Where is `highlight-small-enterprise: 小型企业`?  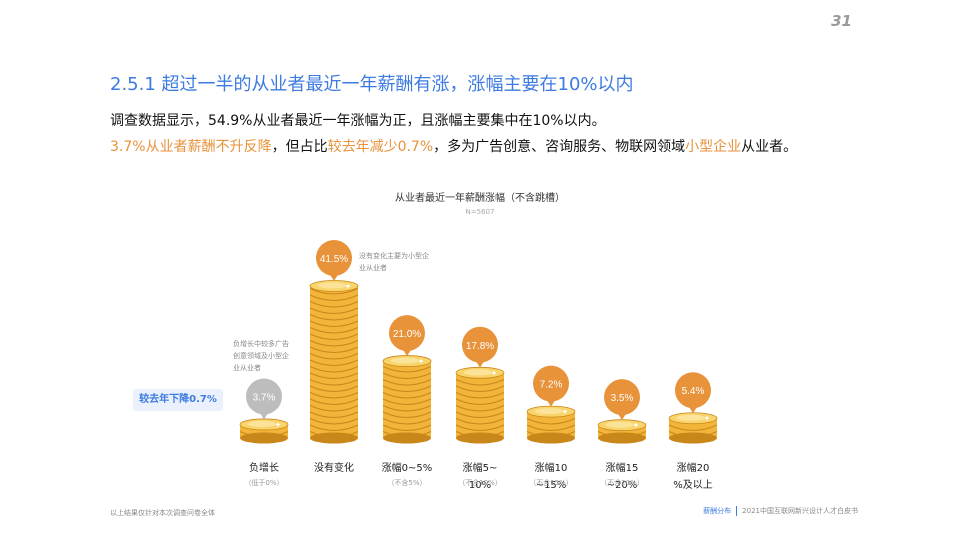 highlight-small-enterprise: 小型企业 is located at coordinates (713, 147).